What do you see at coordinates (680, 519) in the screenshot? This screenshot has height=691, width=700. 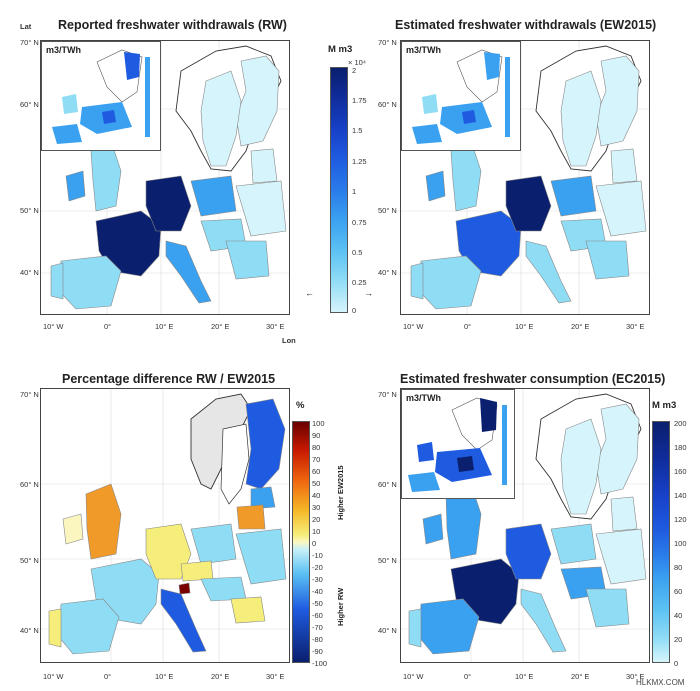 I see `ec-colorbar-tick: 120` at bounding box center [680, 519].